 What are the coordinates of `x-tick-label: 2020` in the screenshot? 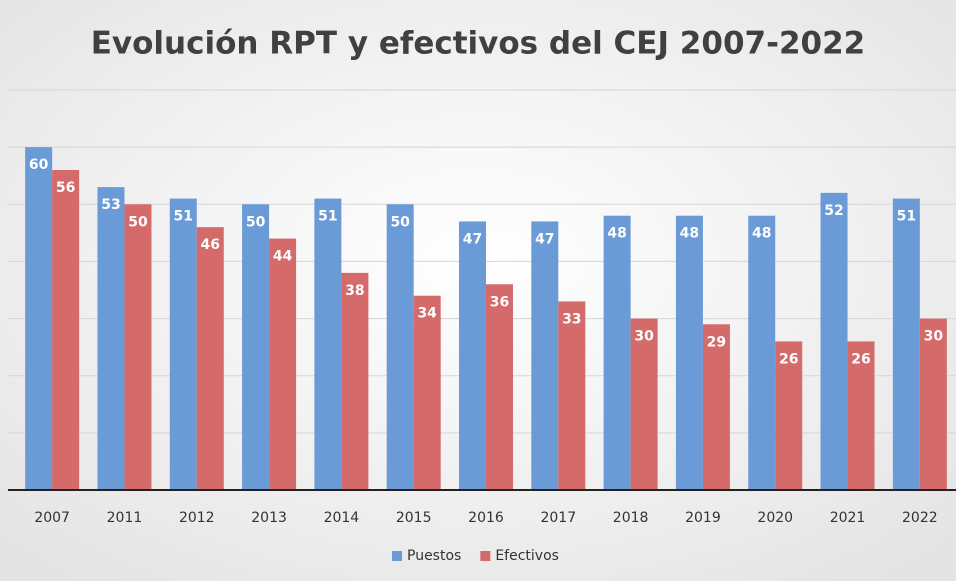 It's located at (775, 518).